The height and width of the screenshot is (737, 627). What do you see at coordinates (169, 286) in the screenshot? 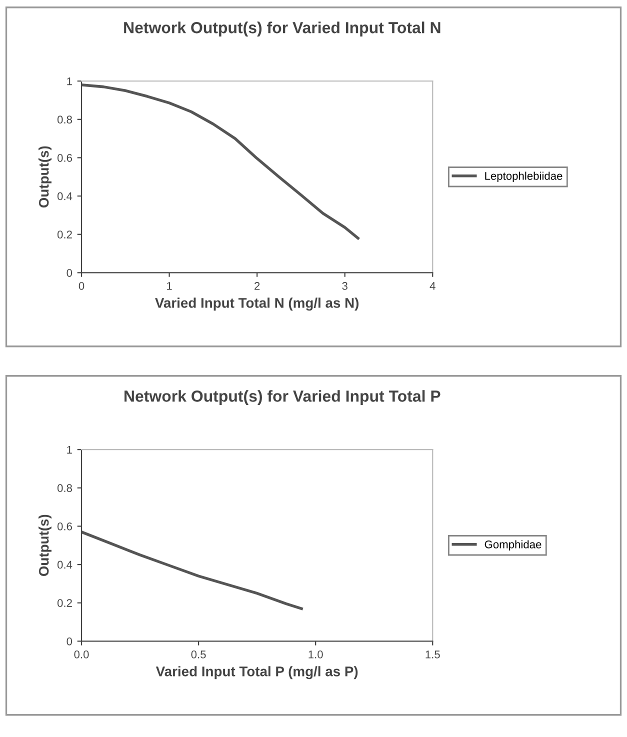
I see `x-tick-label: 1` at bounding box center [169, 286].